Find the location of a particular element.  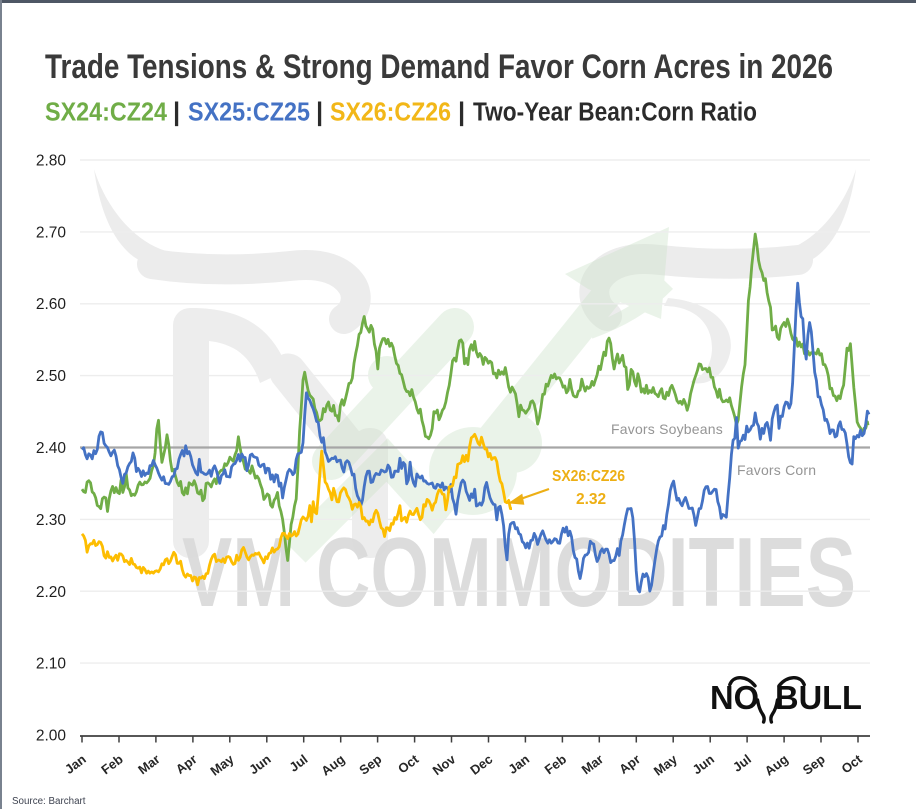

svg-text: Dec is located at coordinates (481, 764).